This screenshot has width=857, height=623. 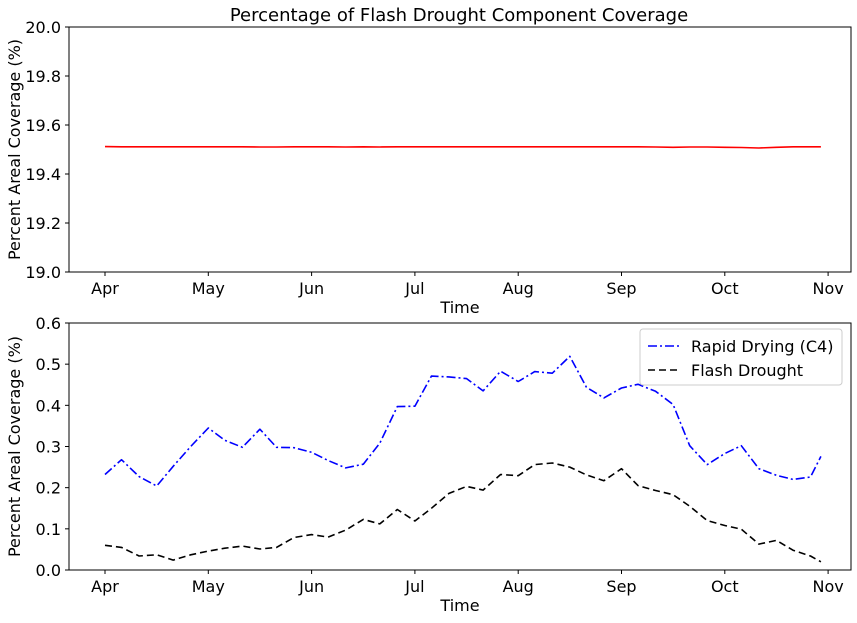 What do you see at coordinates (43, 272) in the screenshot?
I see `y-tick-label: 19.0` at bounding box center [43, 272].